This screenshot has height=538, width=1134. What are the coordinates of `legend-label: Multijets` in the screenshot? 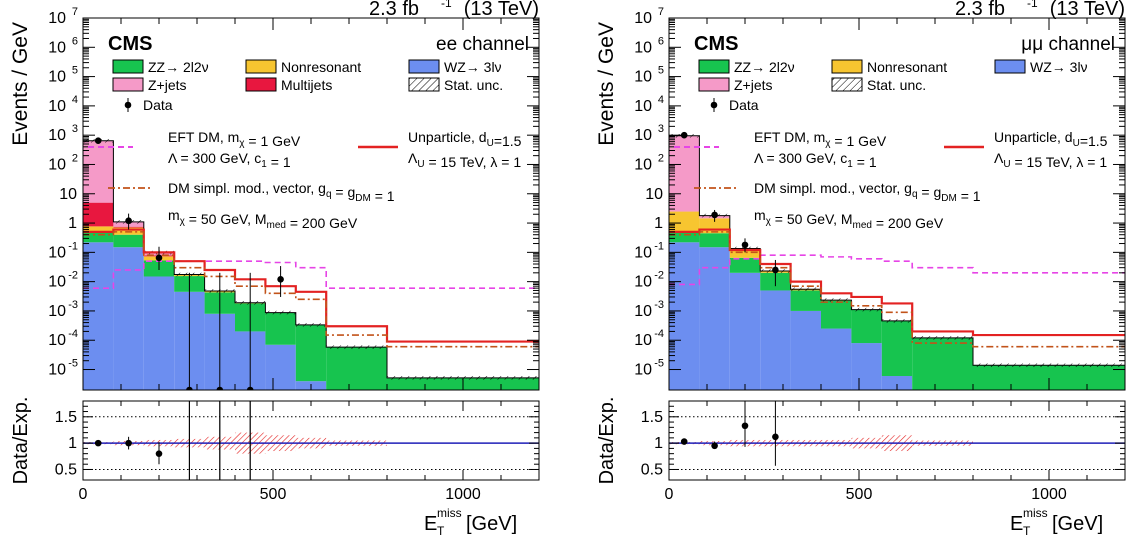 It's located at (306, 85).